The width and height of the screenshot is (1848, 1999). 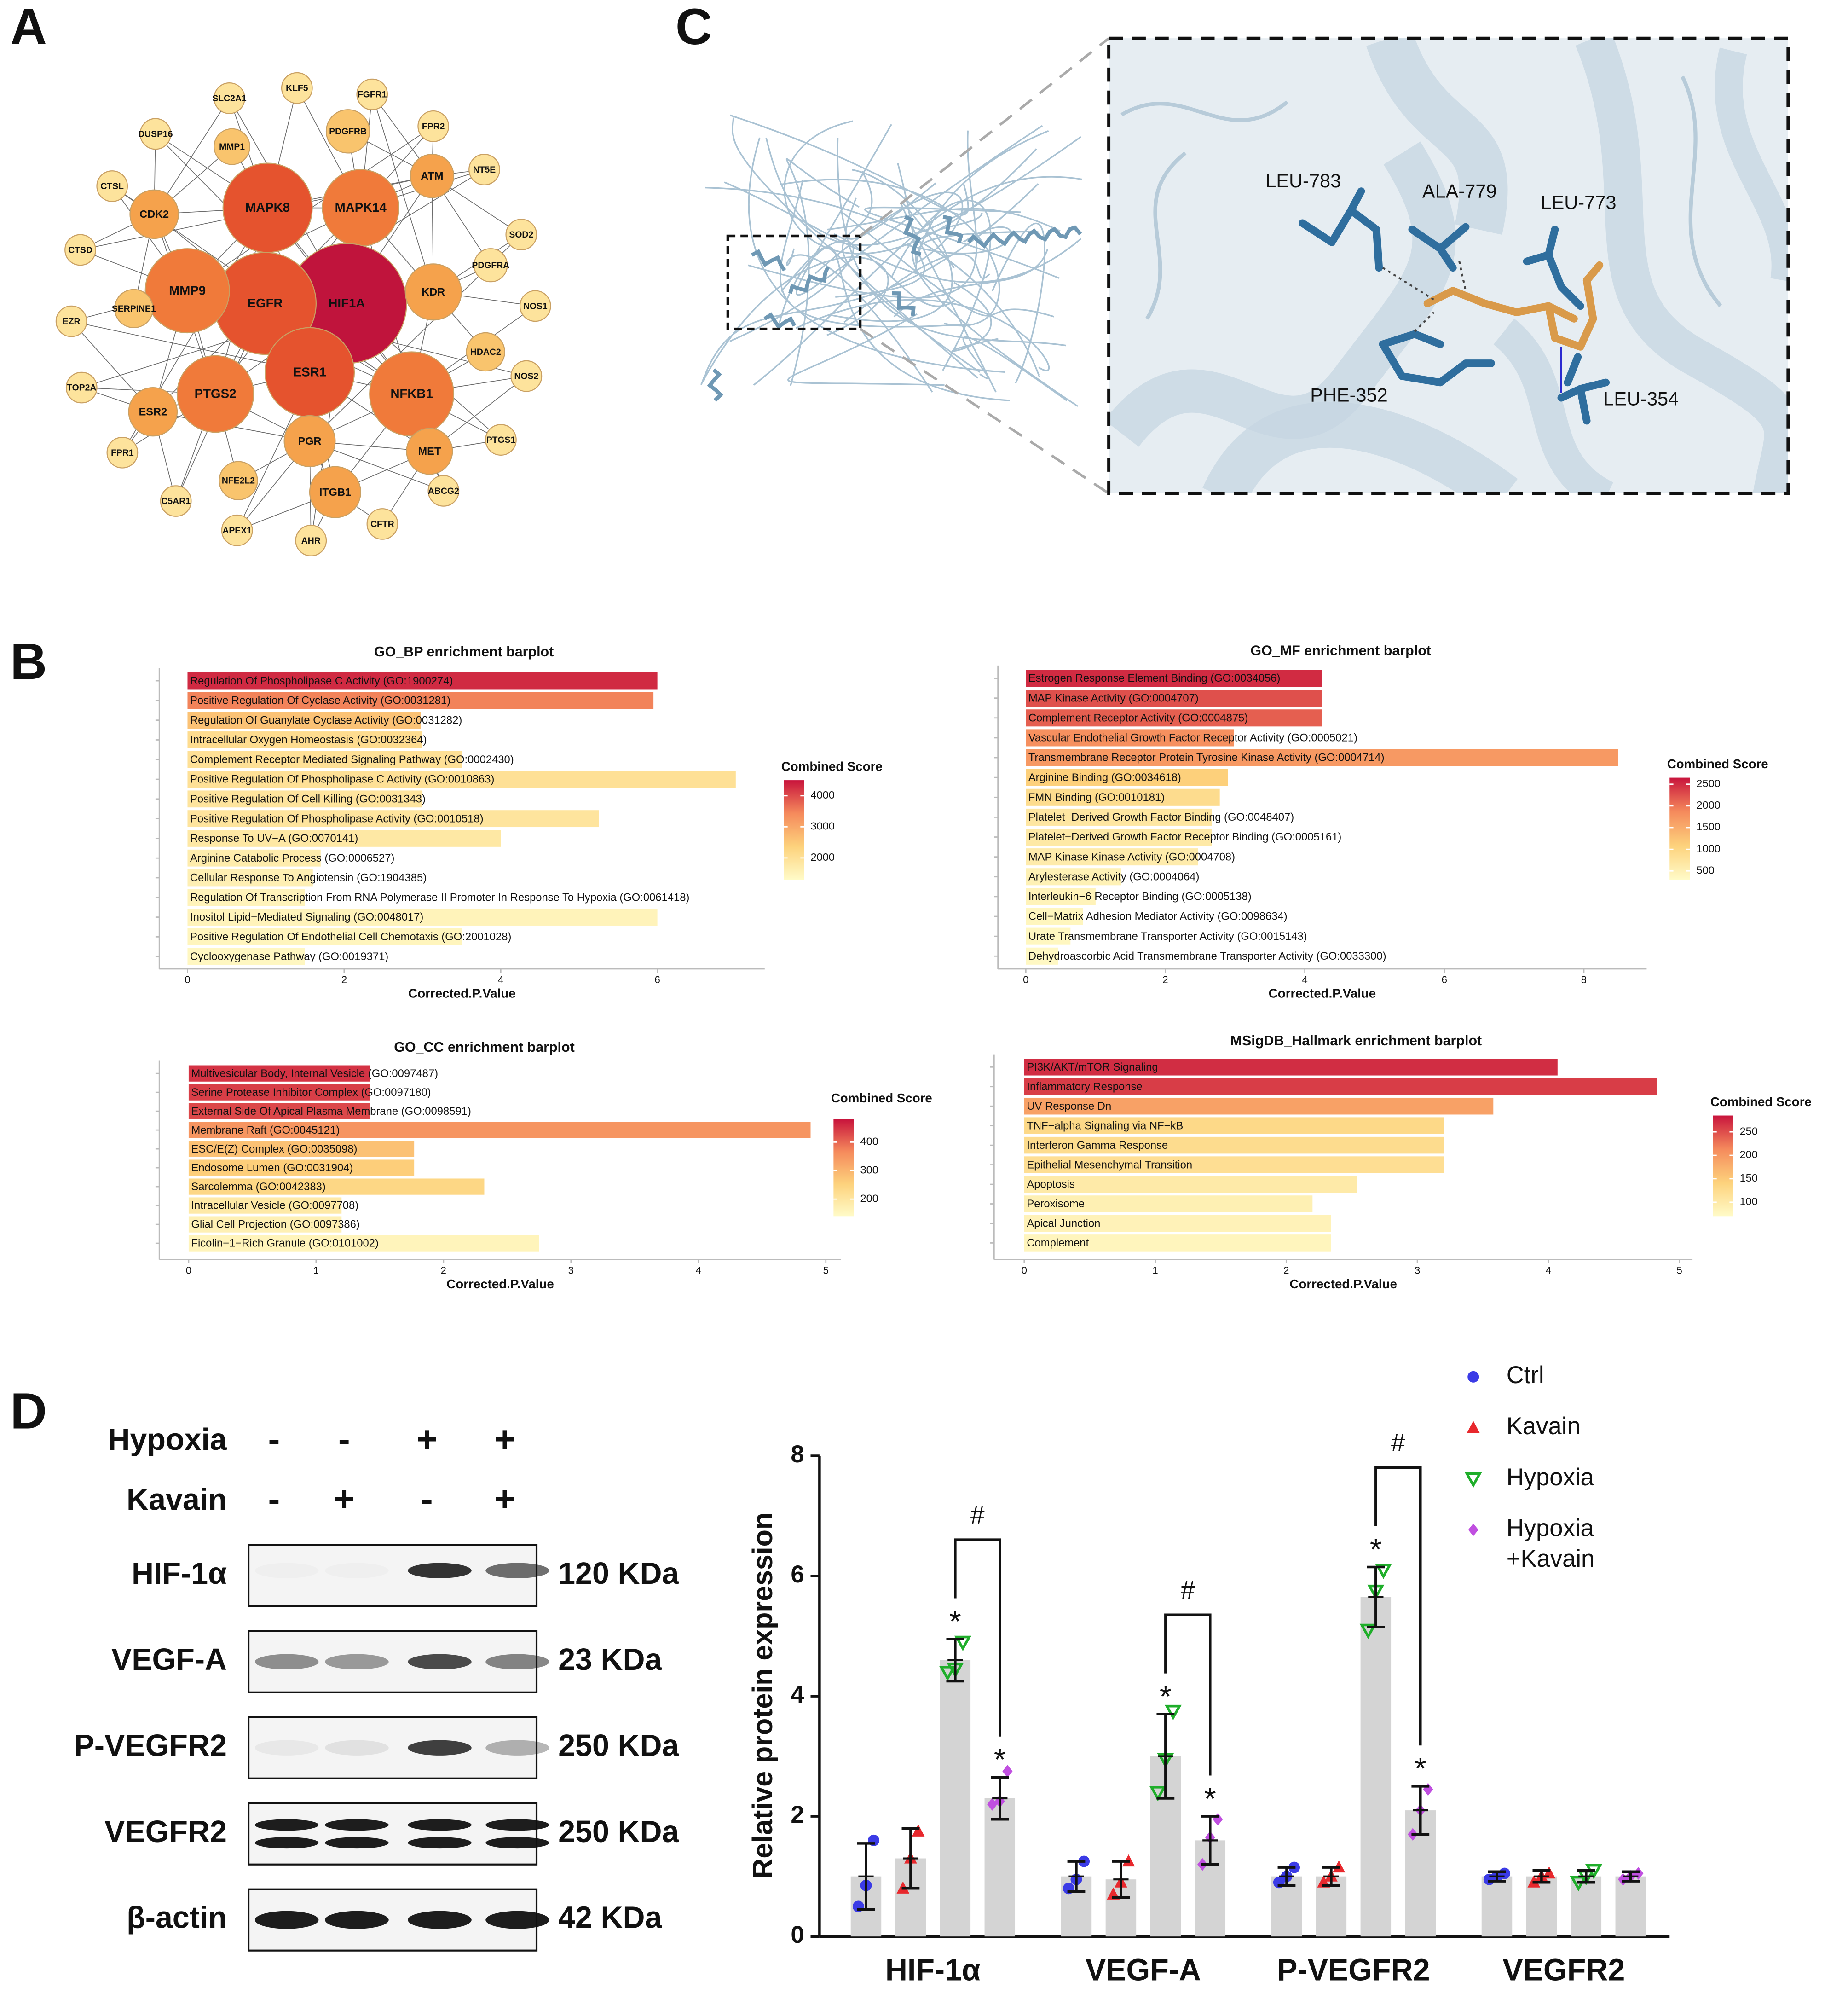 I want to click on node-label: FPR1, so click(x=122, y=453).